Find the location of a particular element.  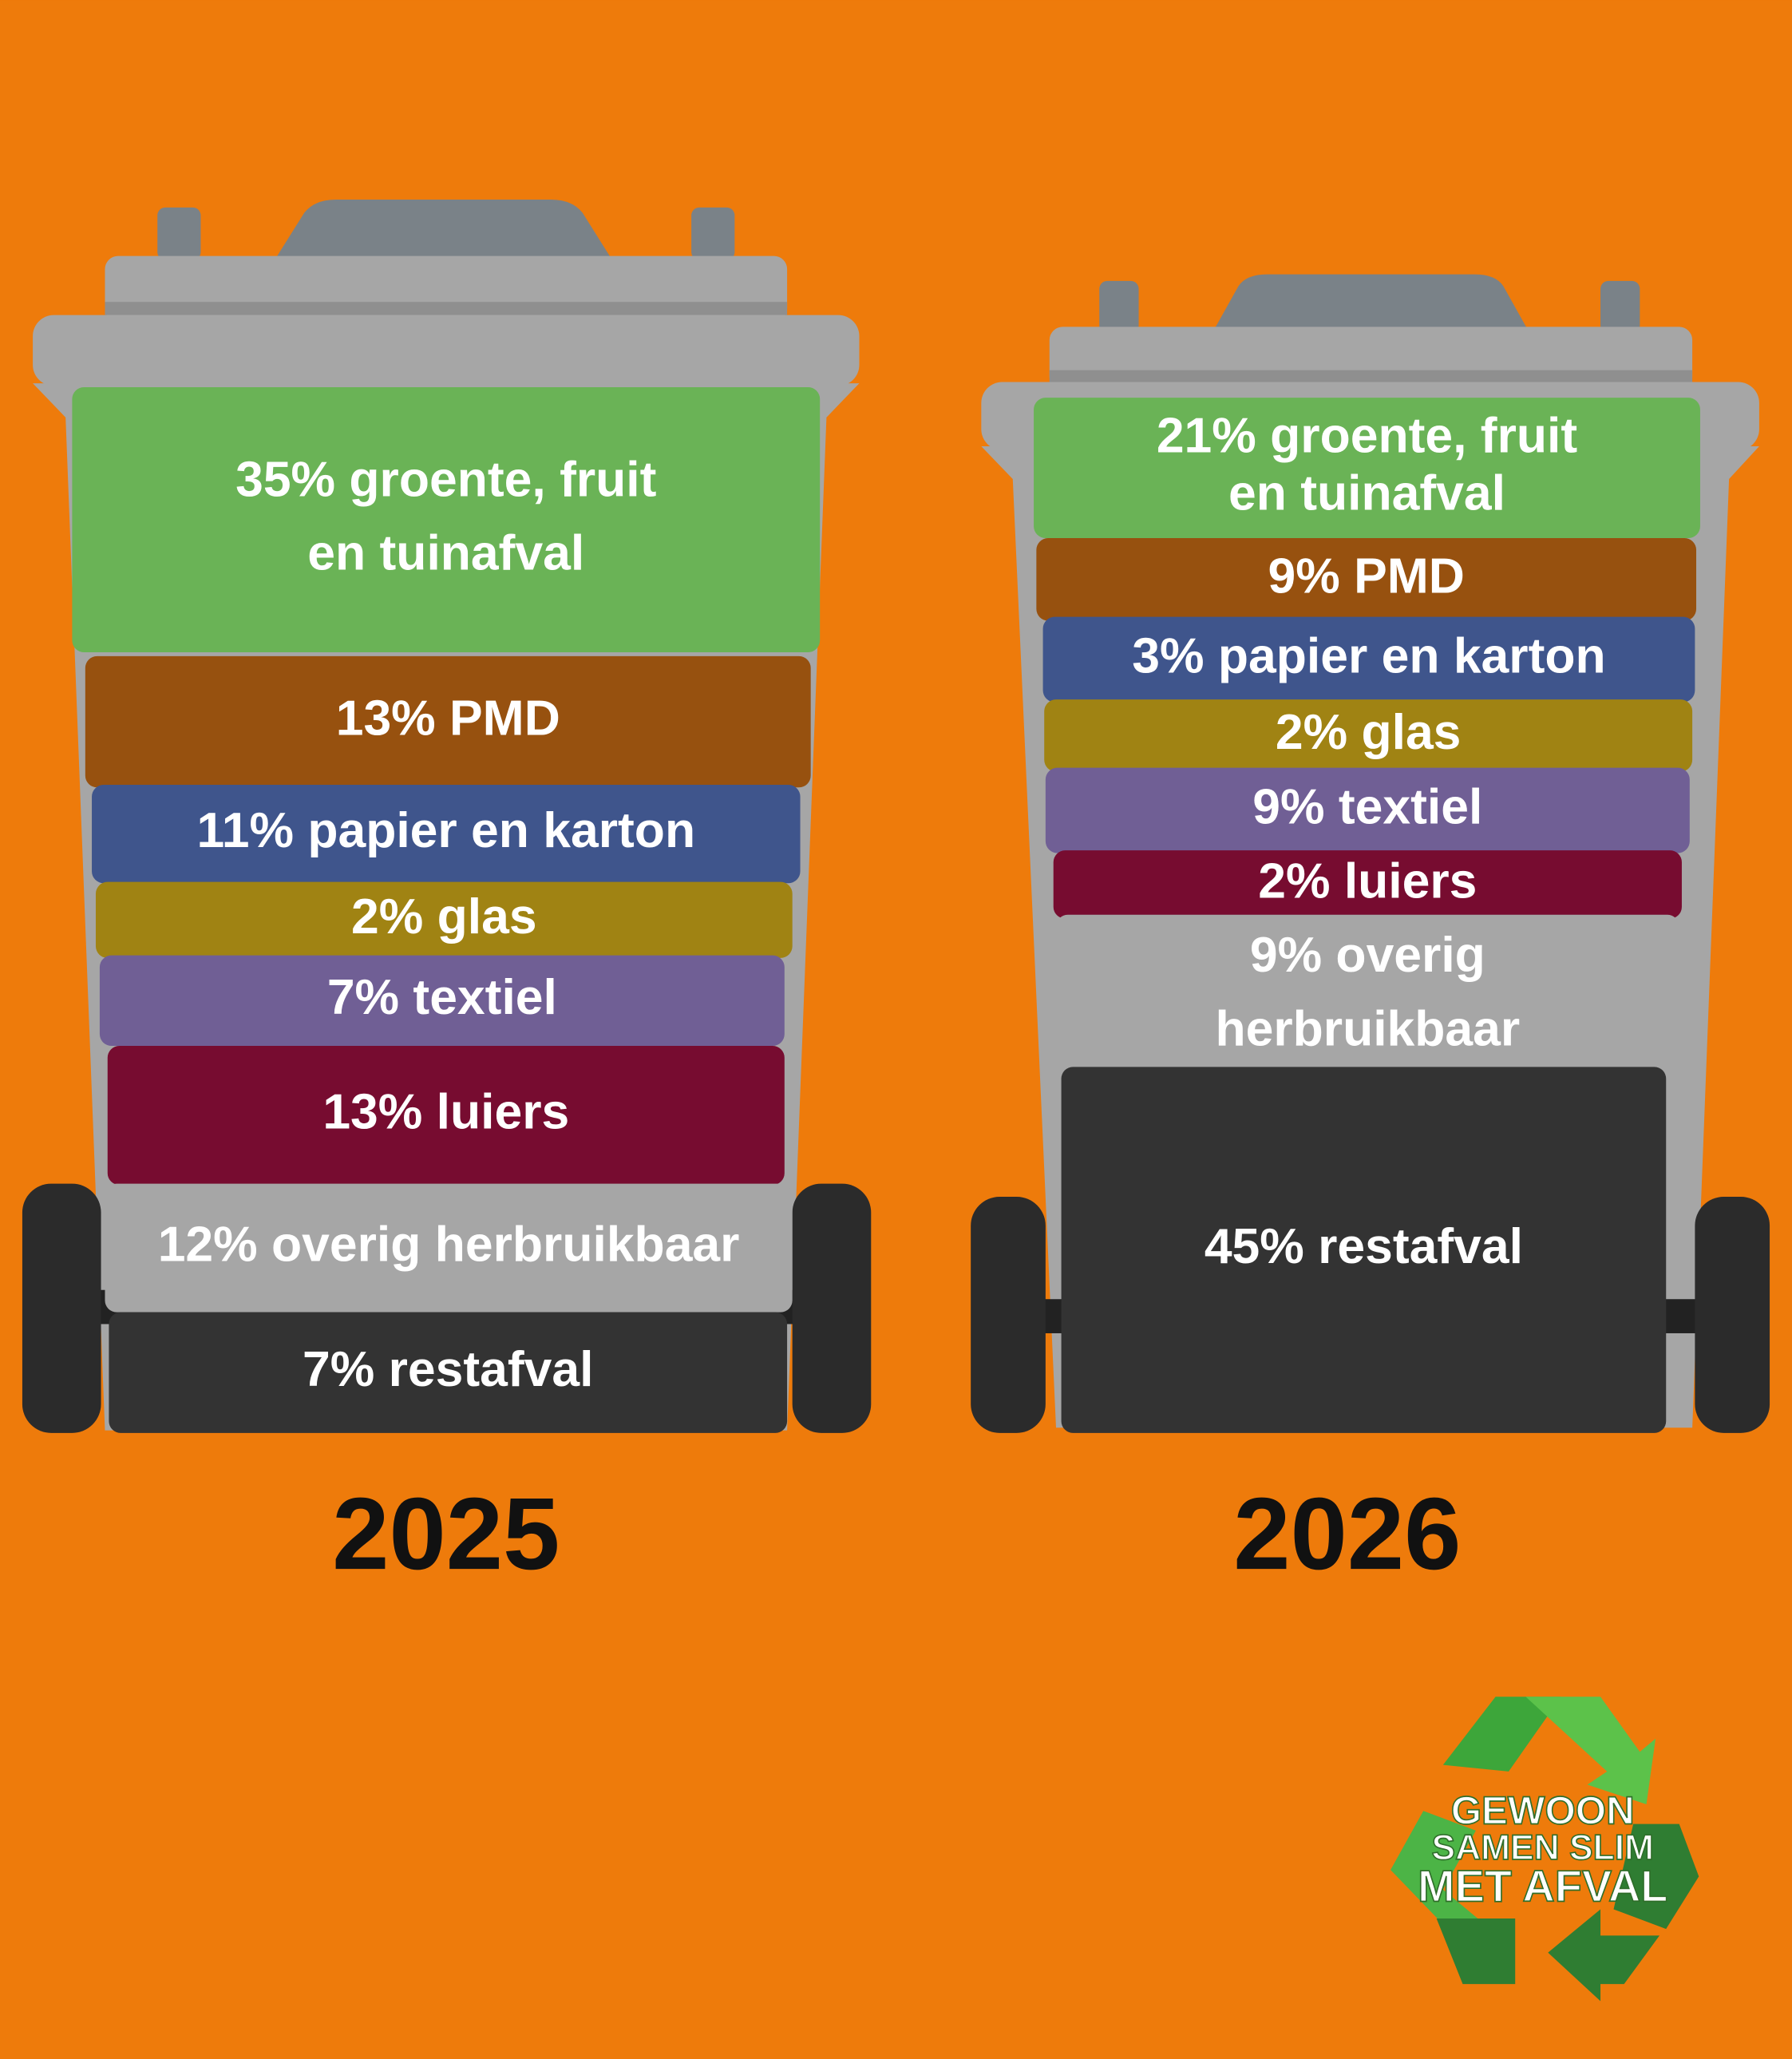

segment-label: 11% papier en karton is located at coordinates (445, 830).